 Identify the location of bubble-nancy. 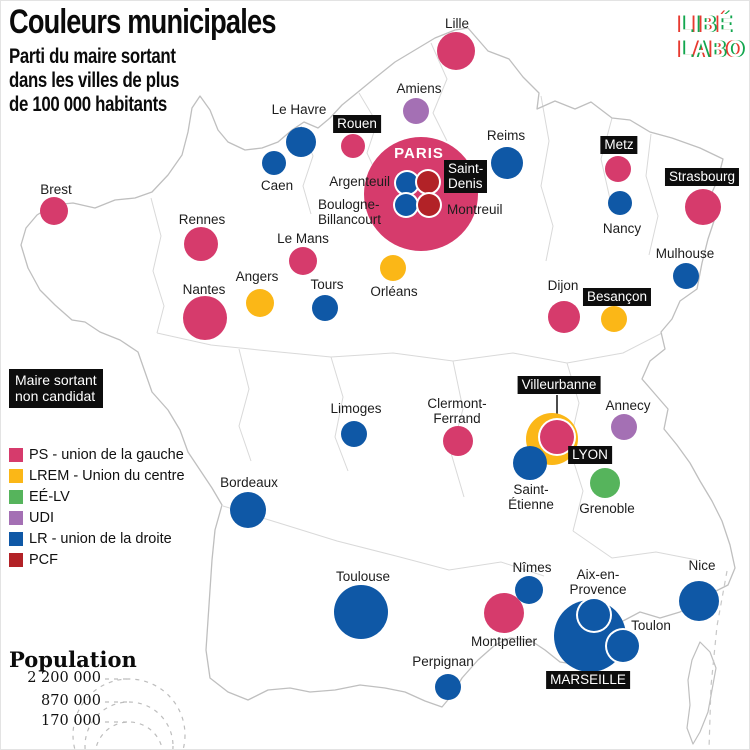
(620, 203).